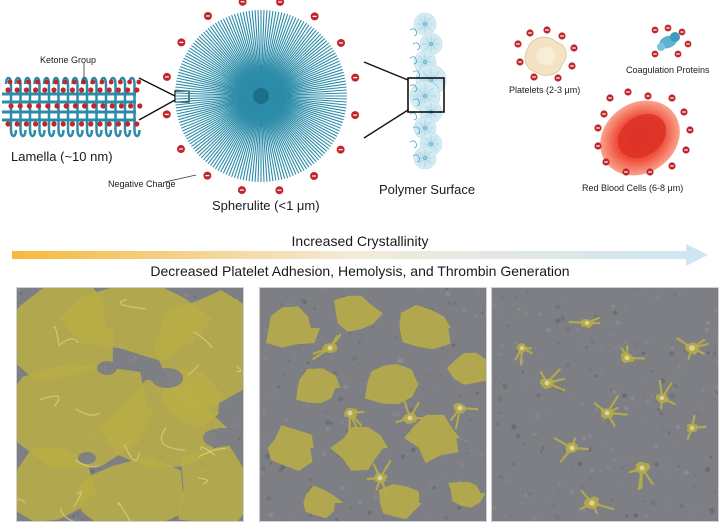 Image resolution: width=720 pixels, height=524 pixels. What do you see at coordinates (360, 255) in the screenshot?
I see `crystallinity-arrow` at bounding box center [360, 255].